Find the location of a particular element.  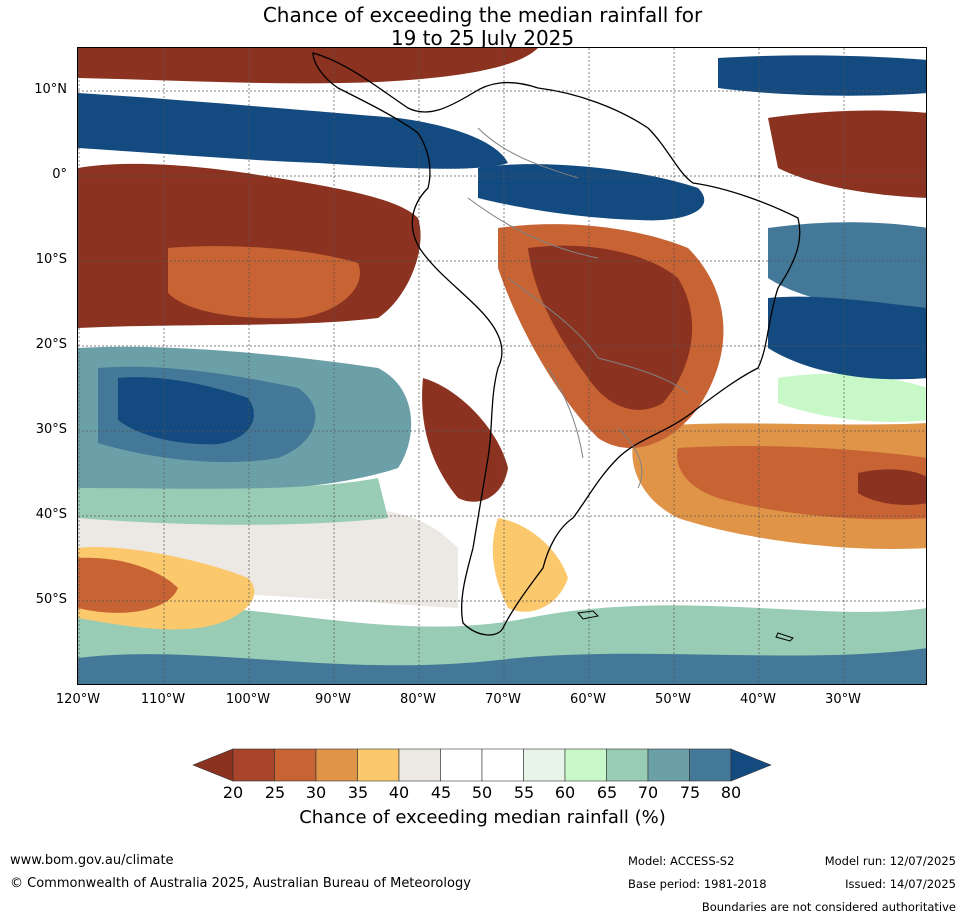

footer-issued: Issued: 14/07/2025 is located at coordinates (900, 884).